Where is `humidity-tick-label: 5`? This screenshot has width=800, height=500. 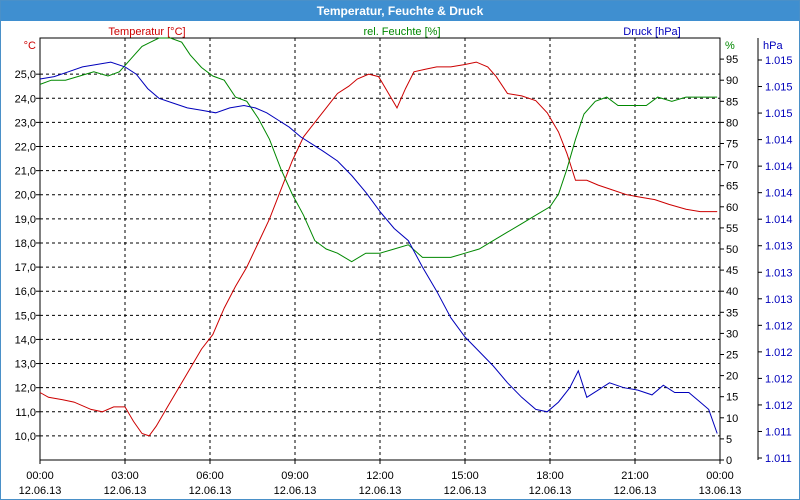 humidity-tick-label: 5 is located at coordinates (729, 440).